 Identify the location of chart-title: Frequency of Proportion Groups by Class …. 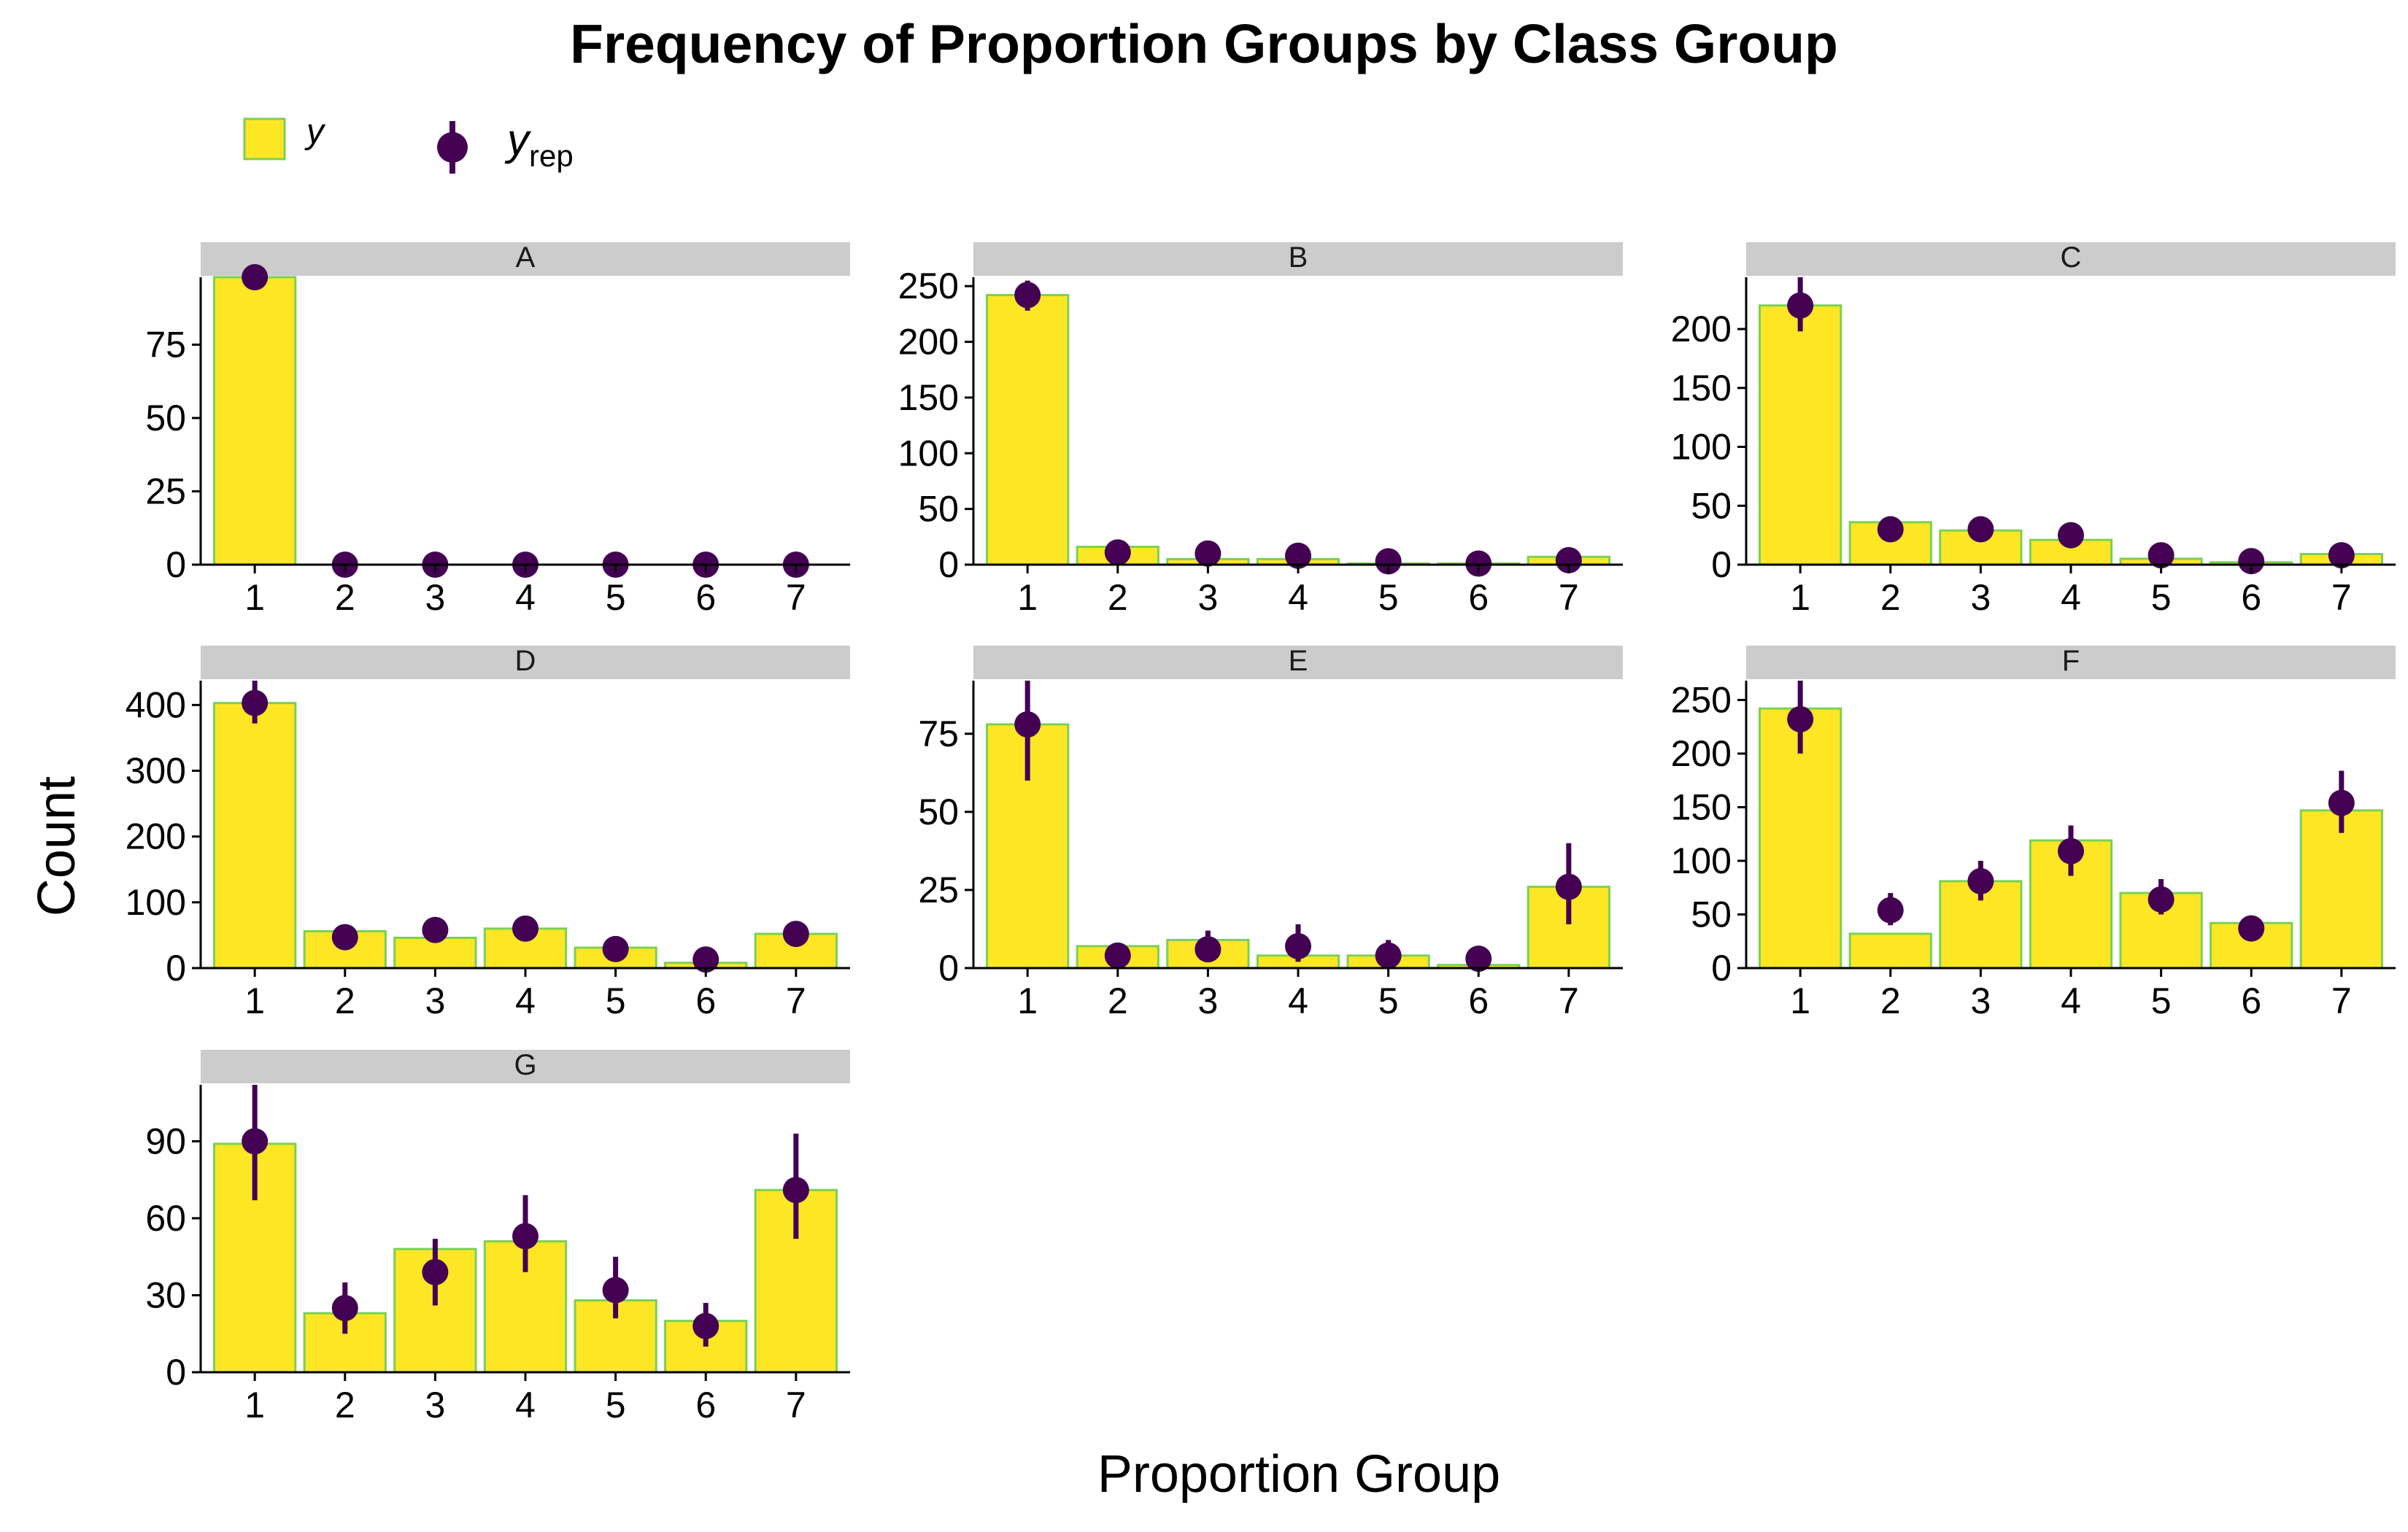
(1204, 44).